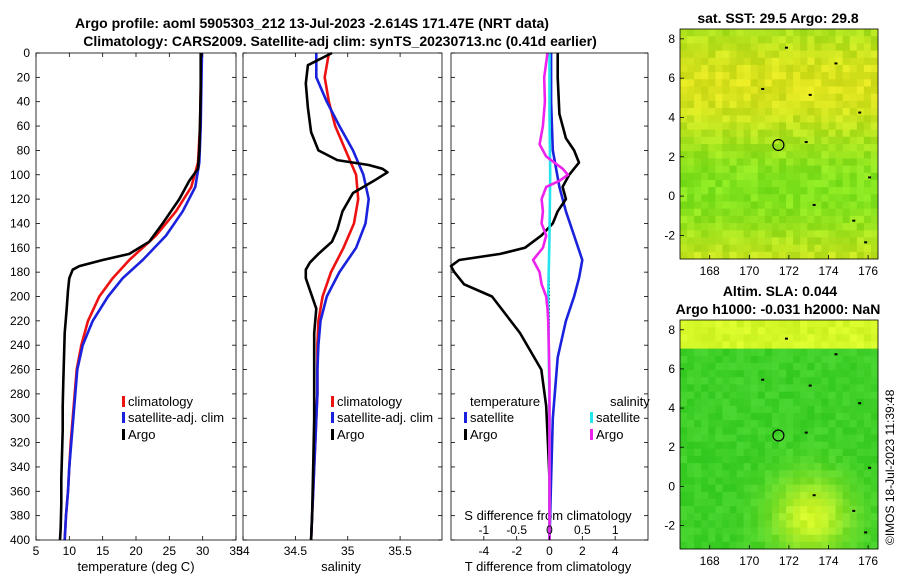 This screenshot has width=900, height=580. Describe the element at coordinates (20, 540) in the screenshot. I see `depth-tick-label: 400` at that location.